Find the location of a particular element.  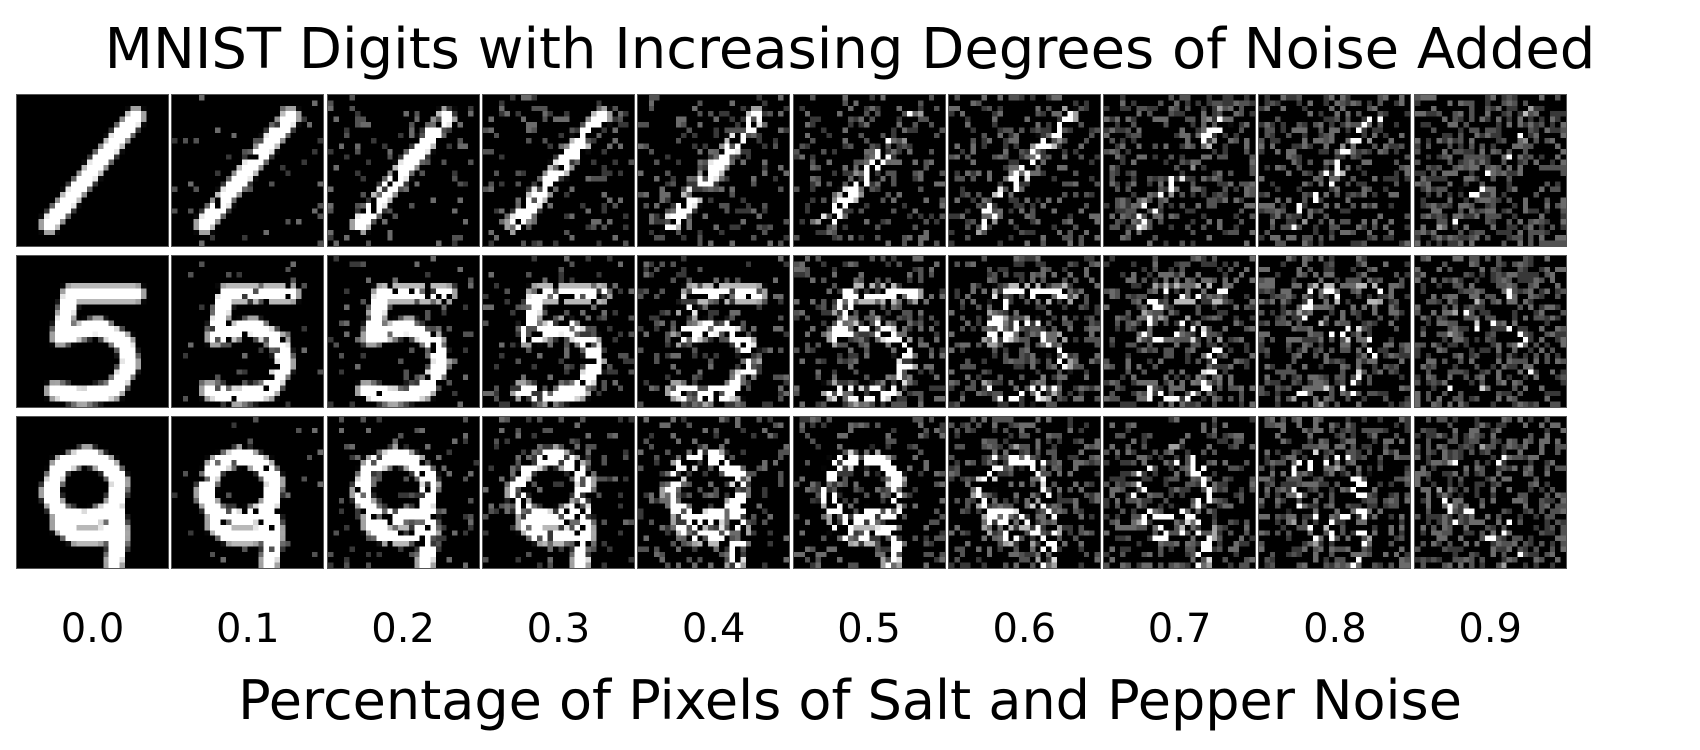

digit-5-noise-0.9 is located at coordinates (1490, 331).